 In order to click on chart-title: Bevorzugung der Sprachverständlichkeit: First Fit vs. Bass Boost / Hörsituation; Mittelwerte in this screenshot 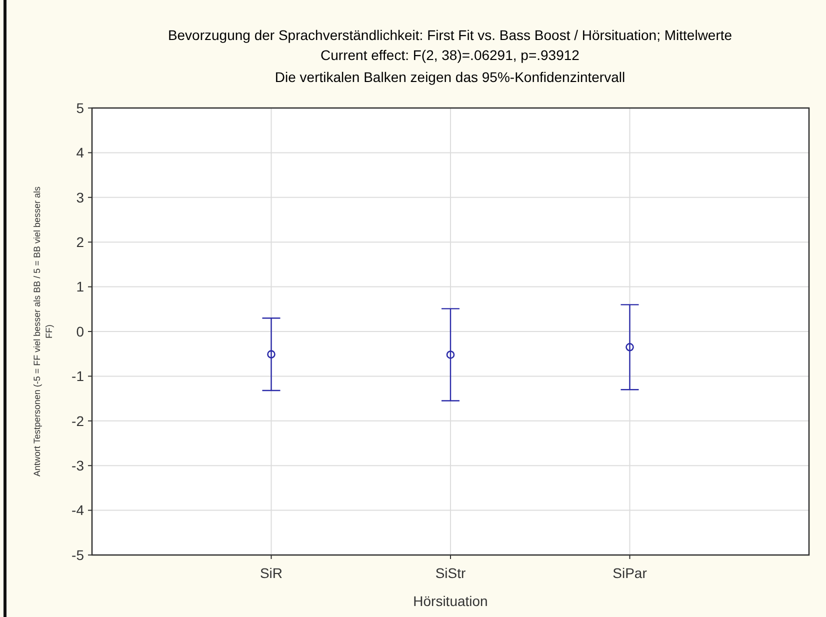, I will do `click(450, 35)`.